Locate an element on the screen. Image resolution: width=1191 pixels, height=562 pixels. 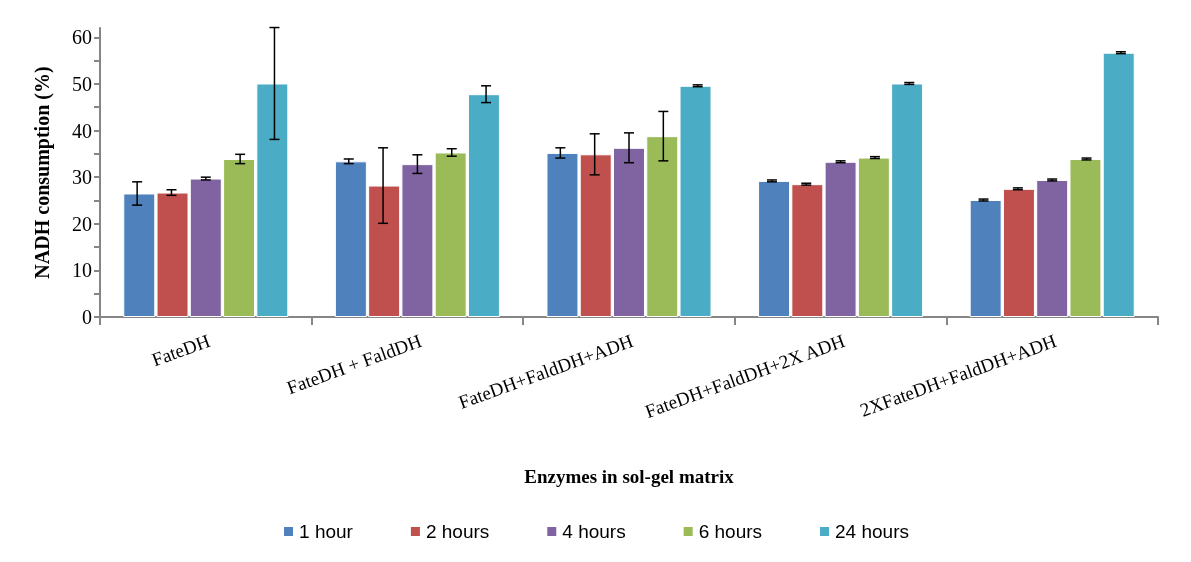
legend-label: 24 hours is located at coordinates (872, 531).